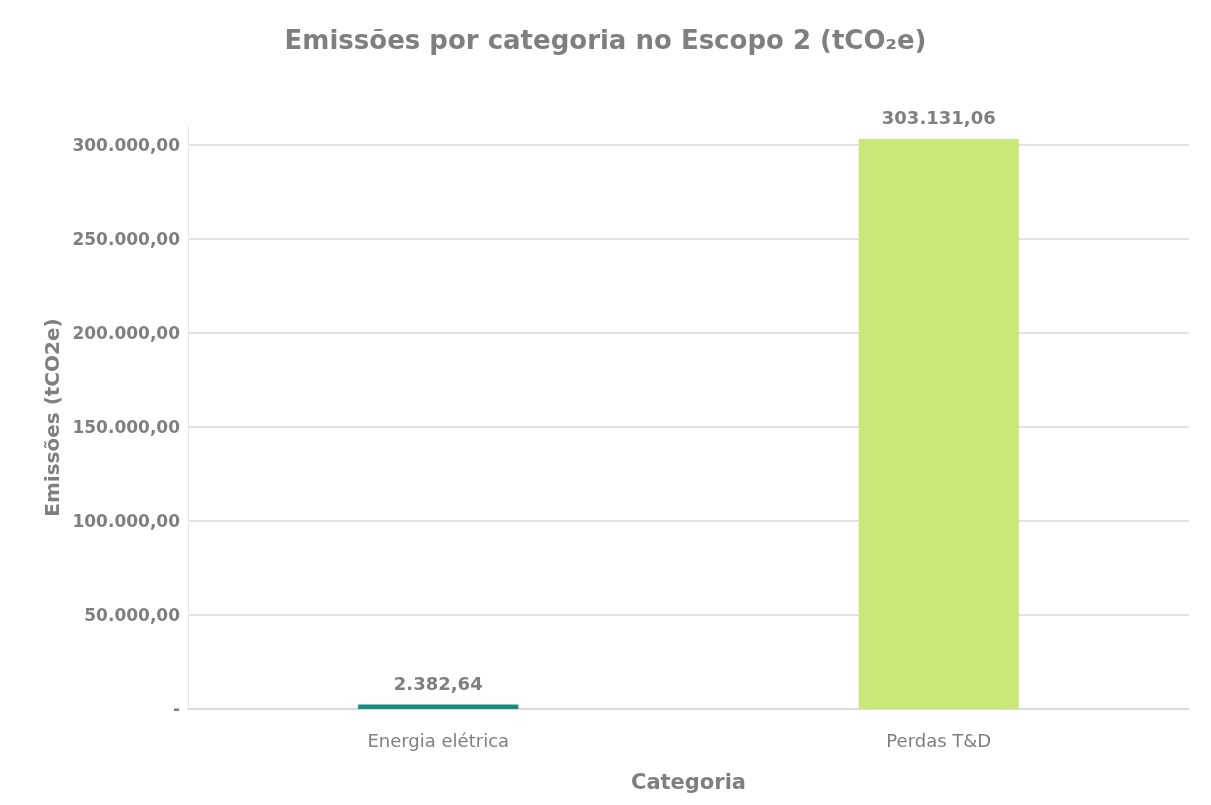  What do you see at coordinates (126, 426) in the screenshot?
I see `y-tick-label: 150.000,00` at bounding box center [126, 426].